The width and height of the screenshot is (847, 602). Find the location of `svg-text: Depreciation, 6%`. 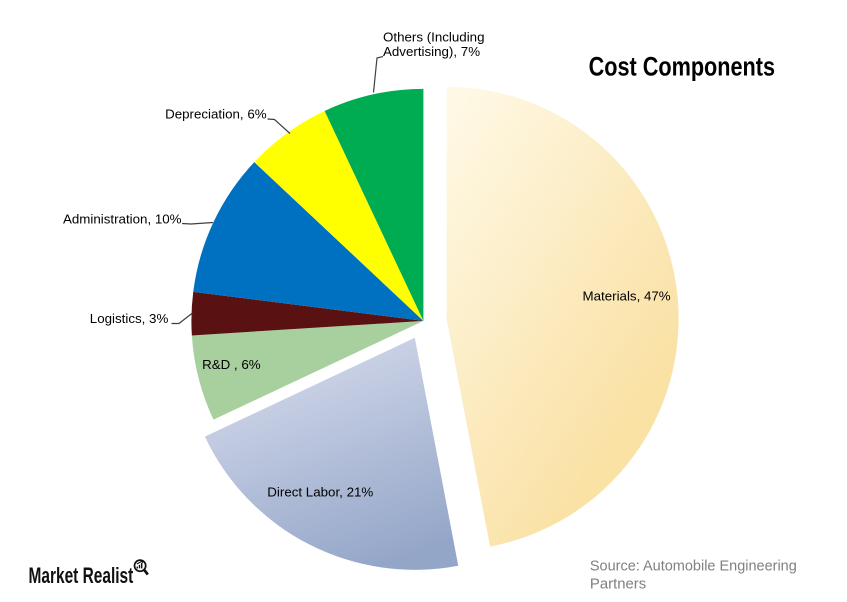

svg-text: Depreciation, 6% is located at coordinates (216, 114).